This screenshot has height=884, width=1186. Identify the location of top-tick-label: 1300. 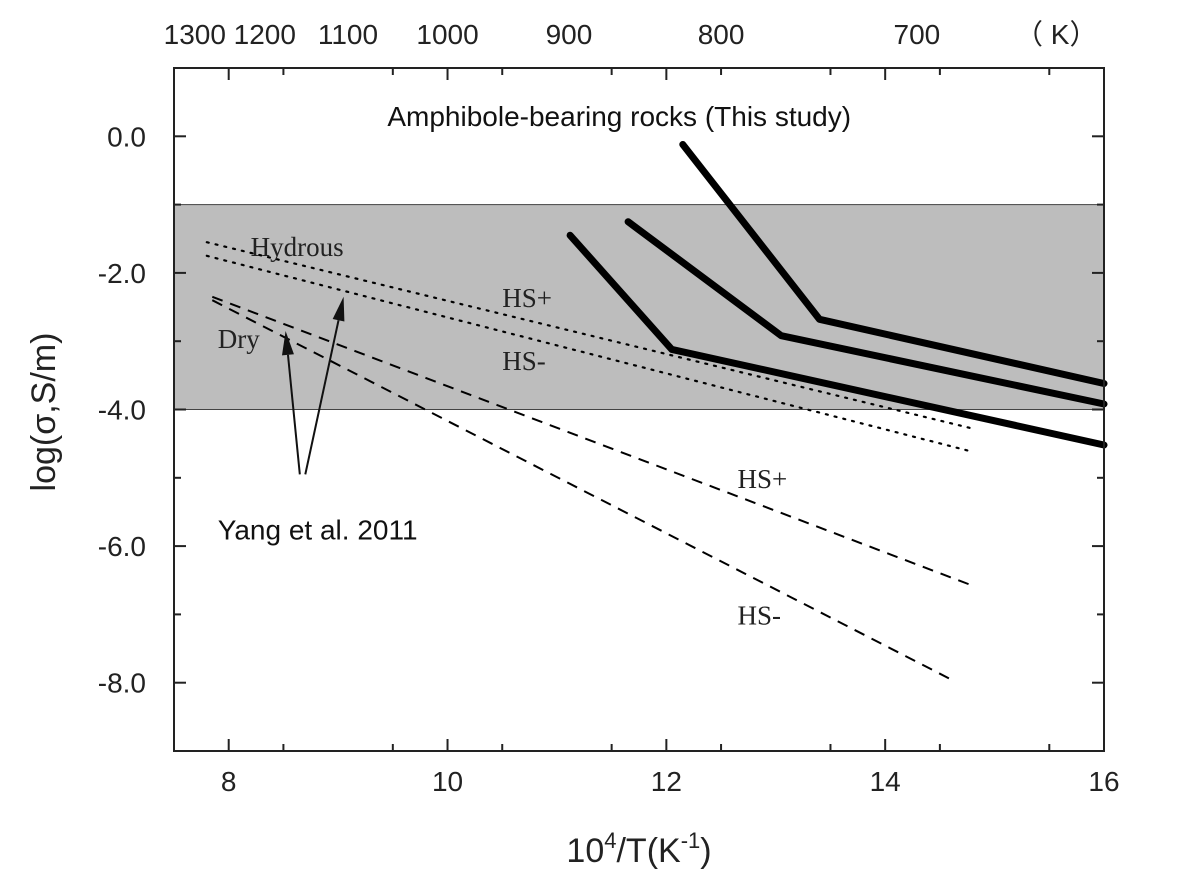
(195, 34).